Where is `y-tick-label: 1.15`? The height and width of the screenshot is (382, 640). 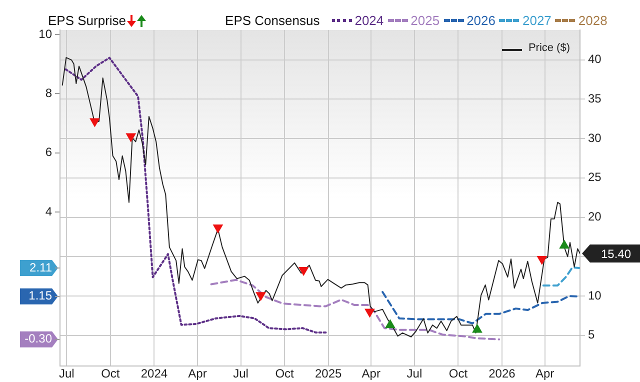 y-tick-label: 1.15 is located at coordinates (40, 295).